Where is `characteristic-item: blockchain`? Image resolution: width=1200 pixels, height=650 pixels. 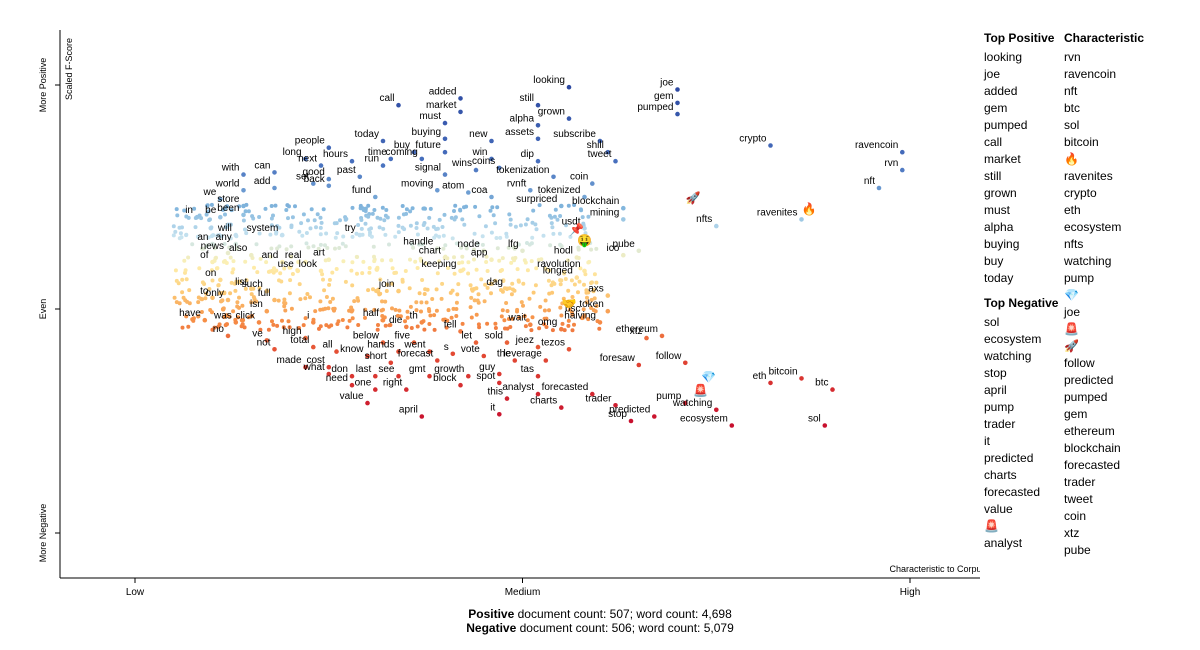 characteristic-item: blockchain is located at coordinates (1092, 448).